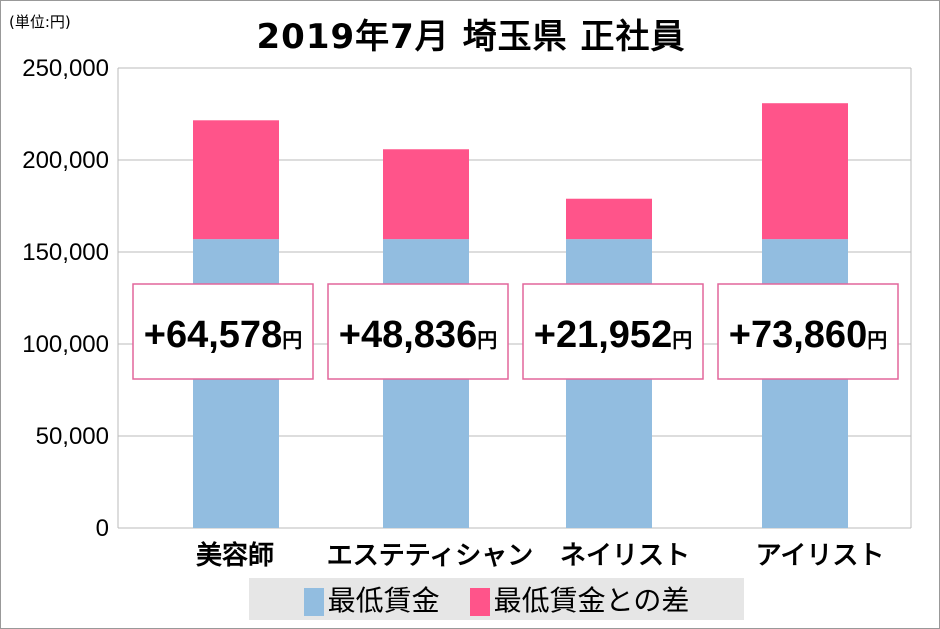 The height and width of the screenshot is (629, 940). What do you see at coordinates (613, 335) in the screenshot?
I see `data-label: +21,952円` at bounding box center [613, 335].